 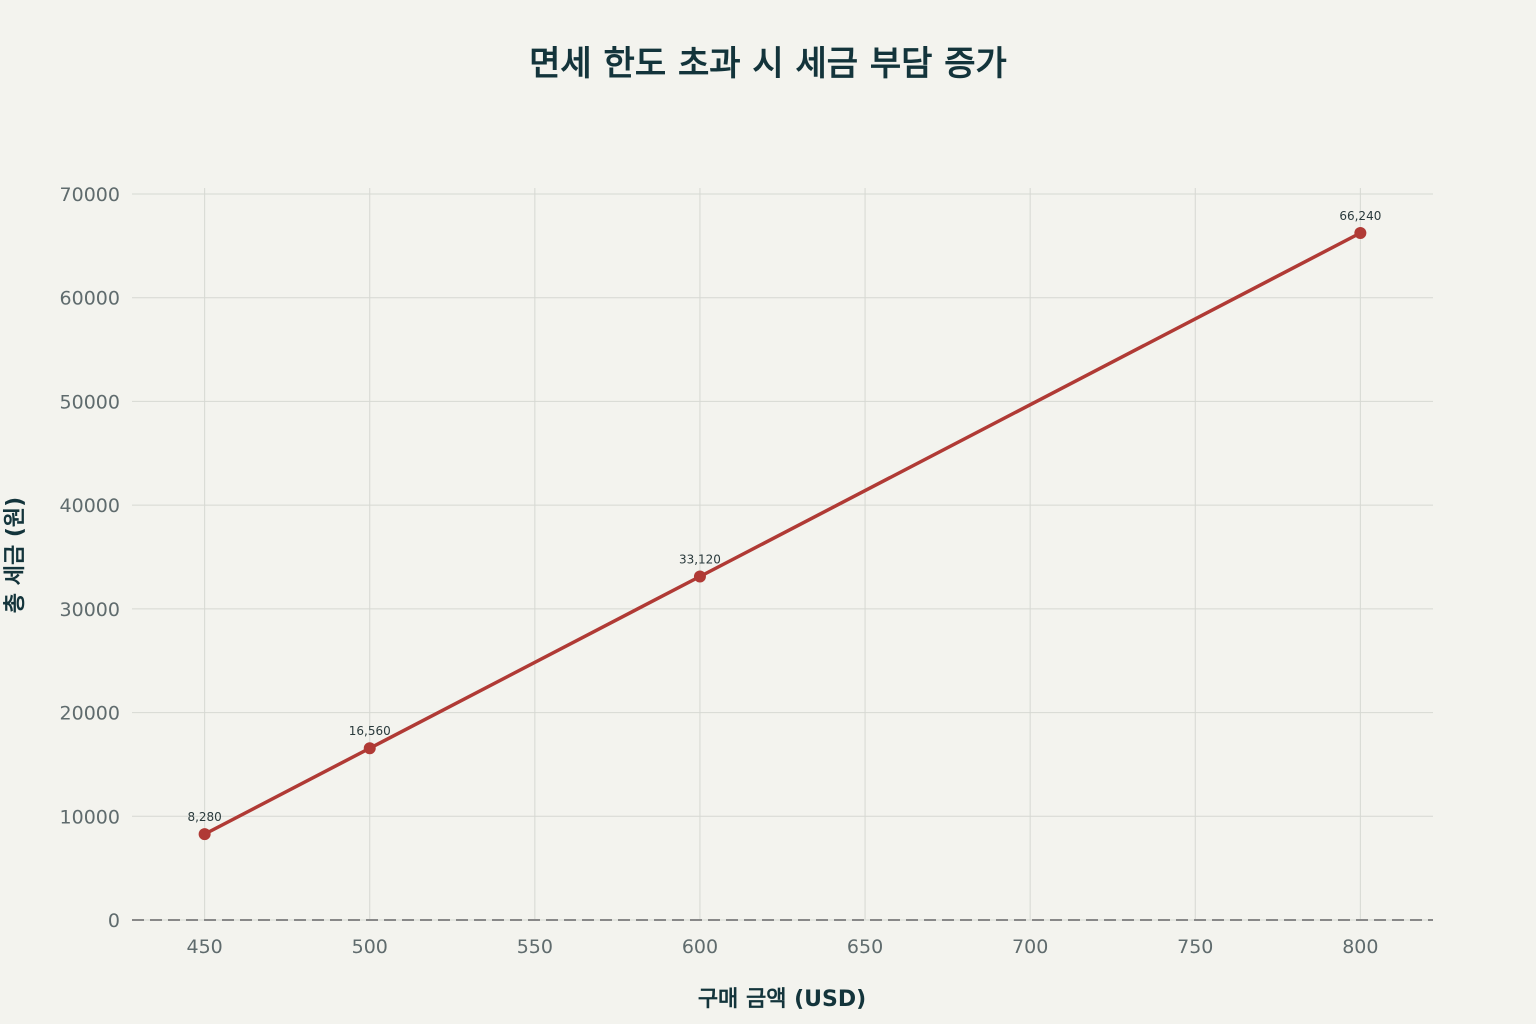 I want to click on y-tick-label: 10000, so click(x=90, y=817).